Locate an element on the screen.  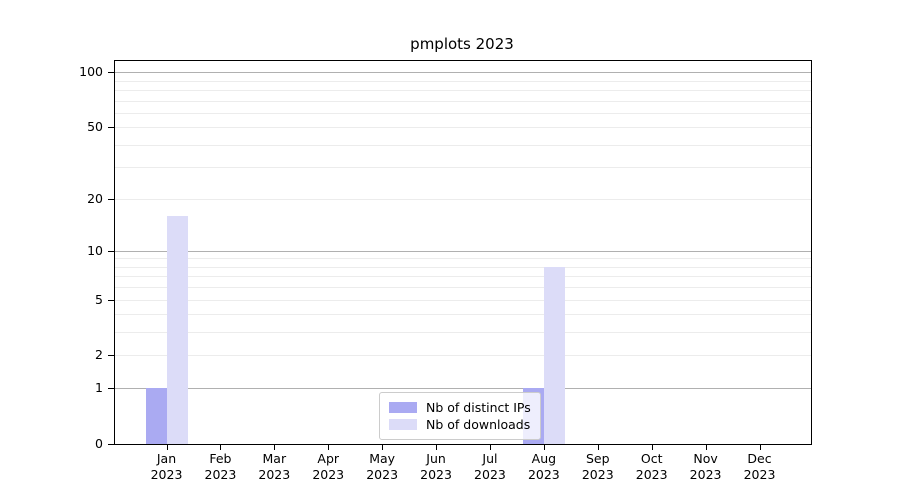
legend-swatch-downloads is located at coordinates (403, 424).